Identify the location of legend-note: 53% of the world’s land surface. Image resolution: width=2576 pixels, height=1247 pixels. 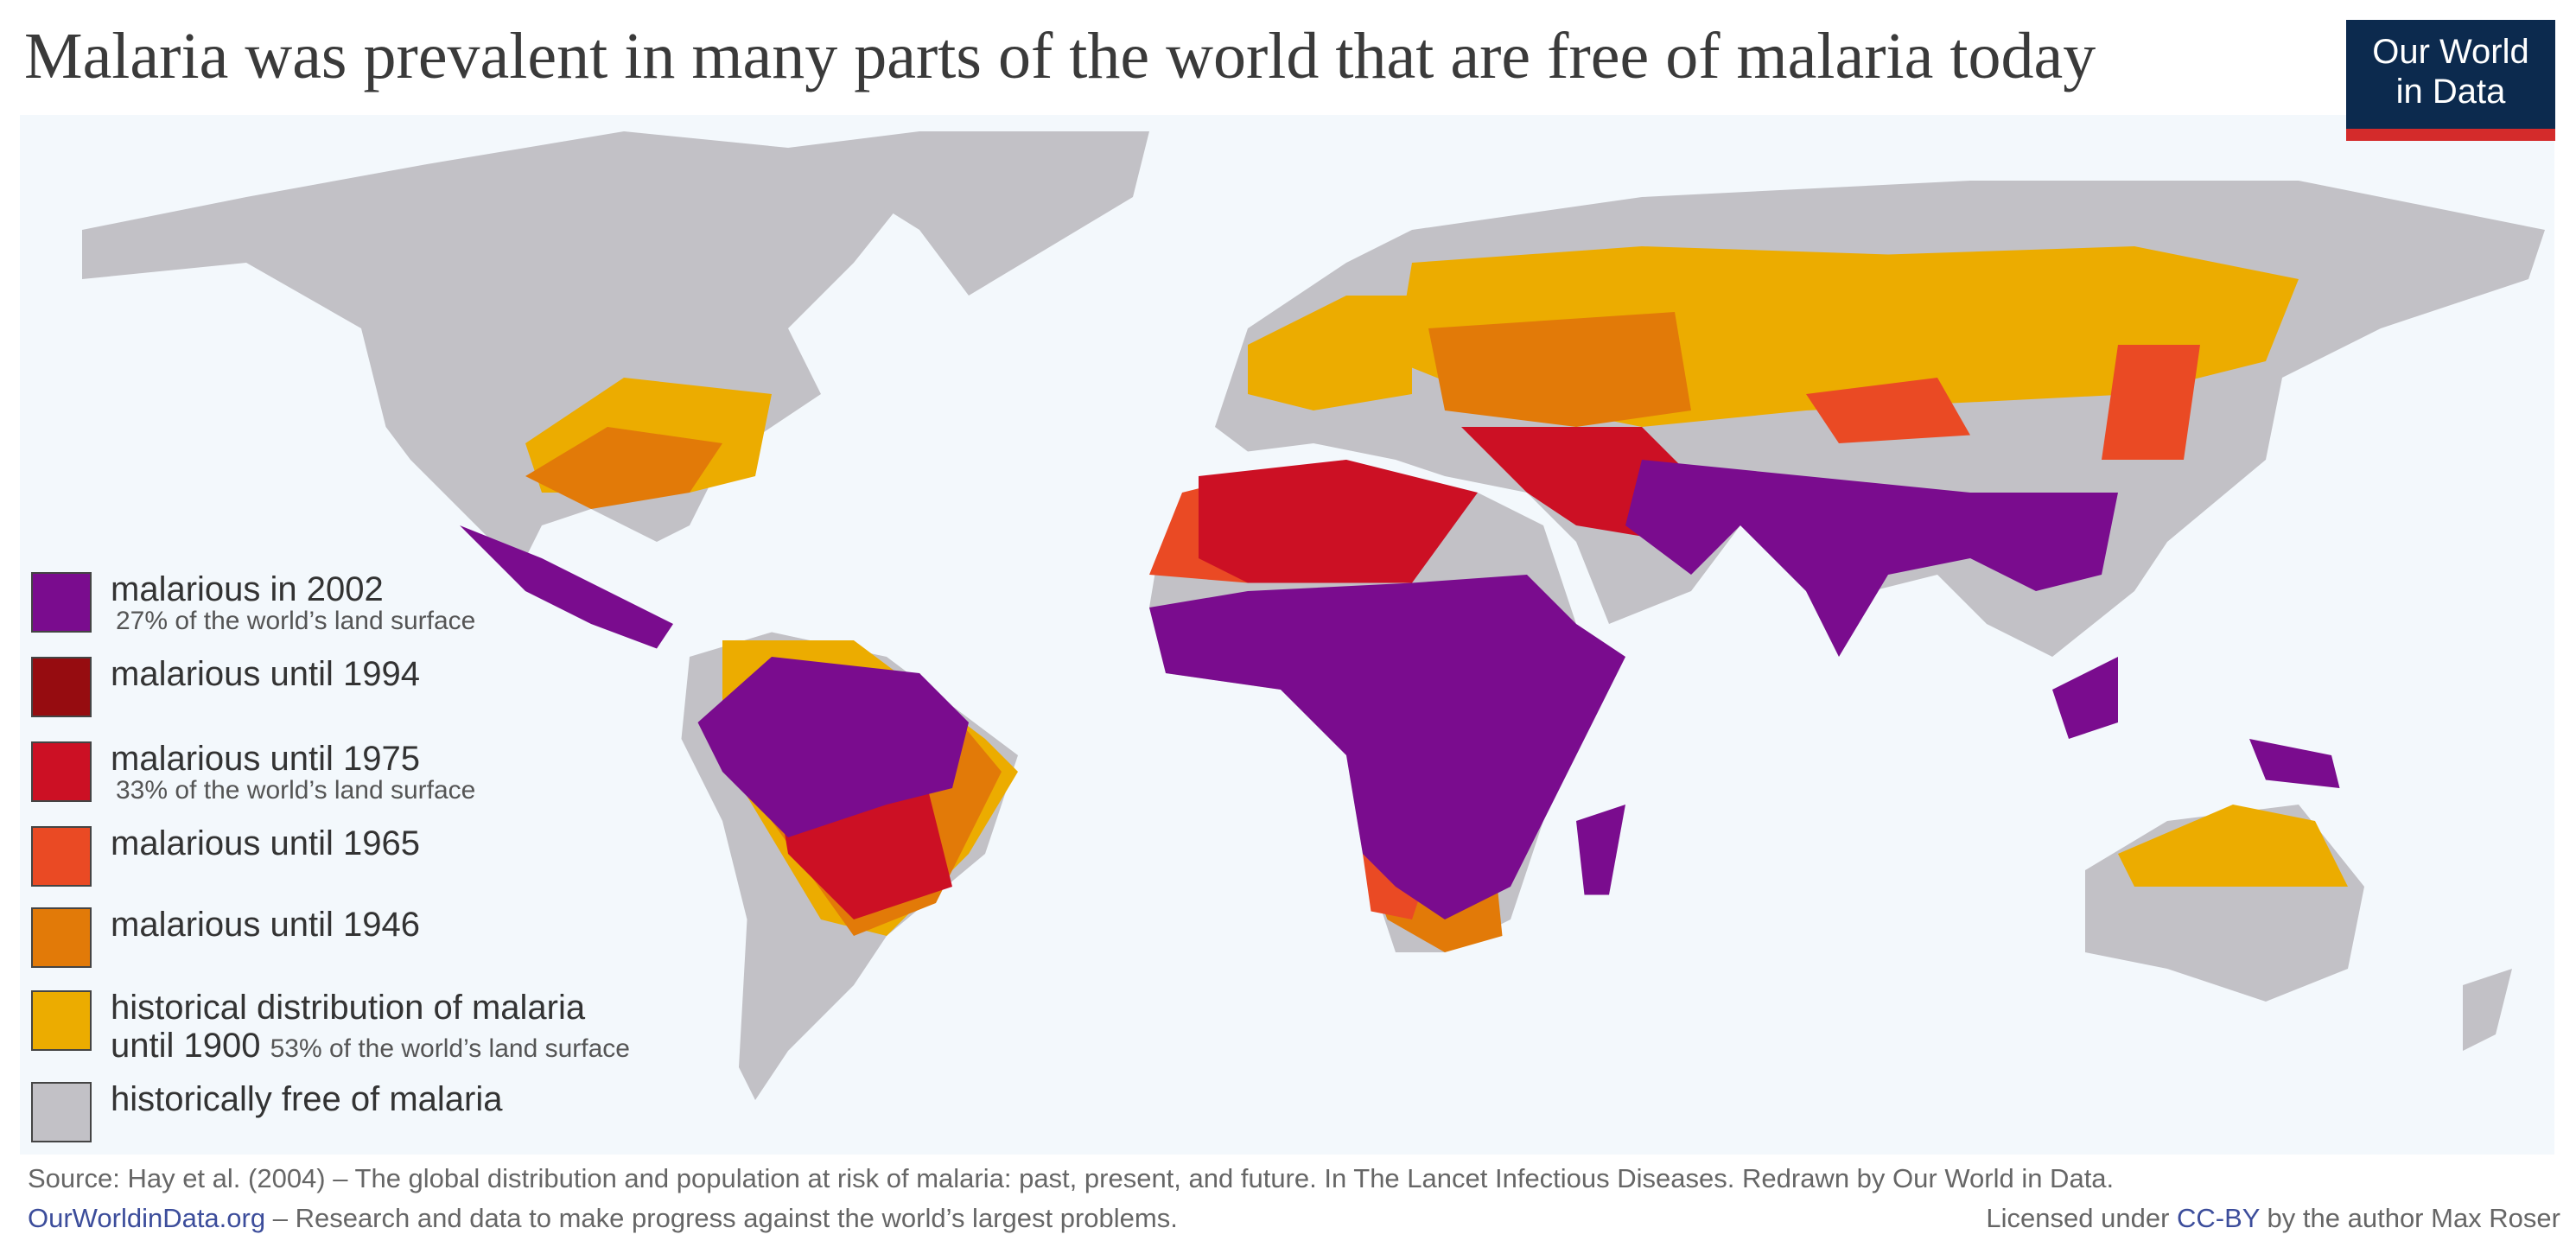
(450, 1048).